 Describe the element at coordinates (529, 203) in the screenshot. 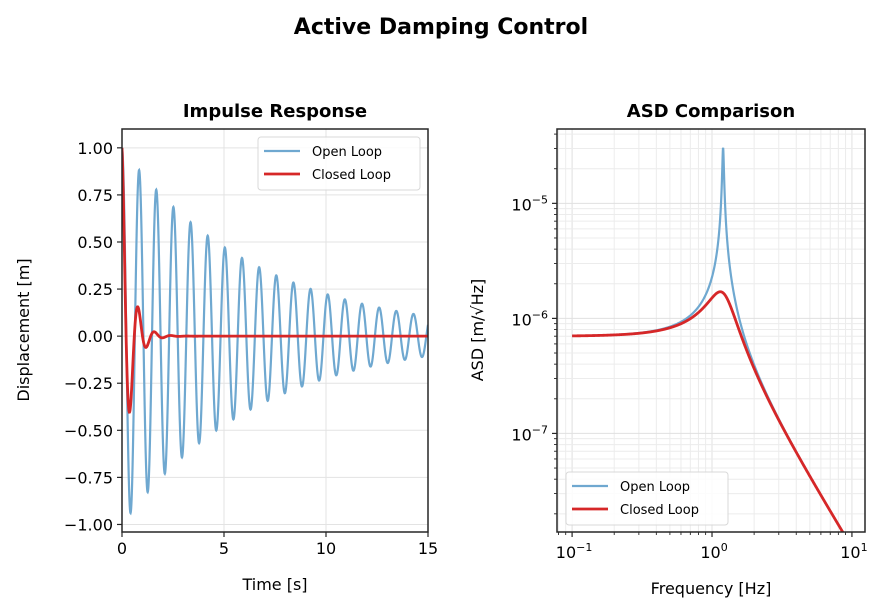

I see `asd-y-tick-label: 10⁻⁵` at that location.